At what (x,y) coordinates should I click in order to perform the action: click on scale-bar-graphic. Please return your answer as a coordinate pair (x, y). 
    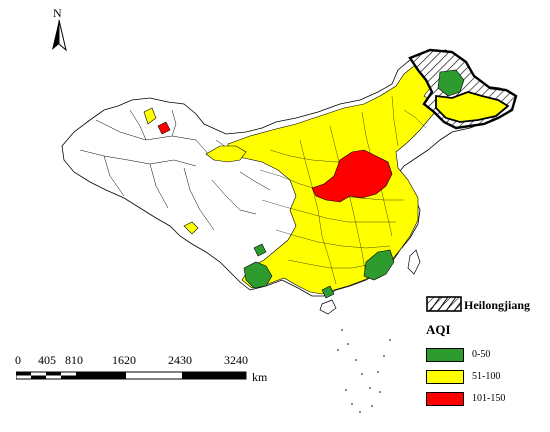
    Looking at the image, I should click on (131, 375).